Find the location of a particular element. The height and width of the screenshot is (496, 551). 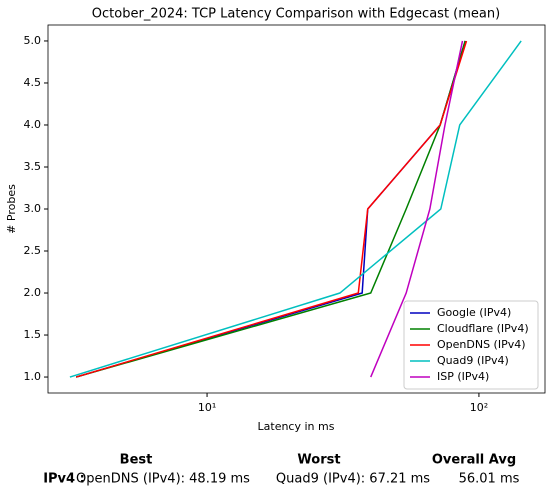

table-header: Overall Avg is located at coordinates (474, 460).